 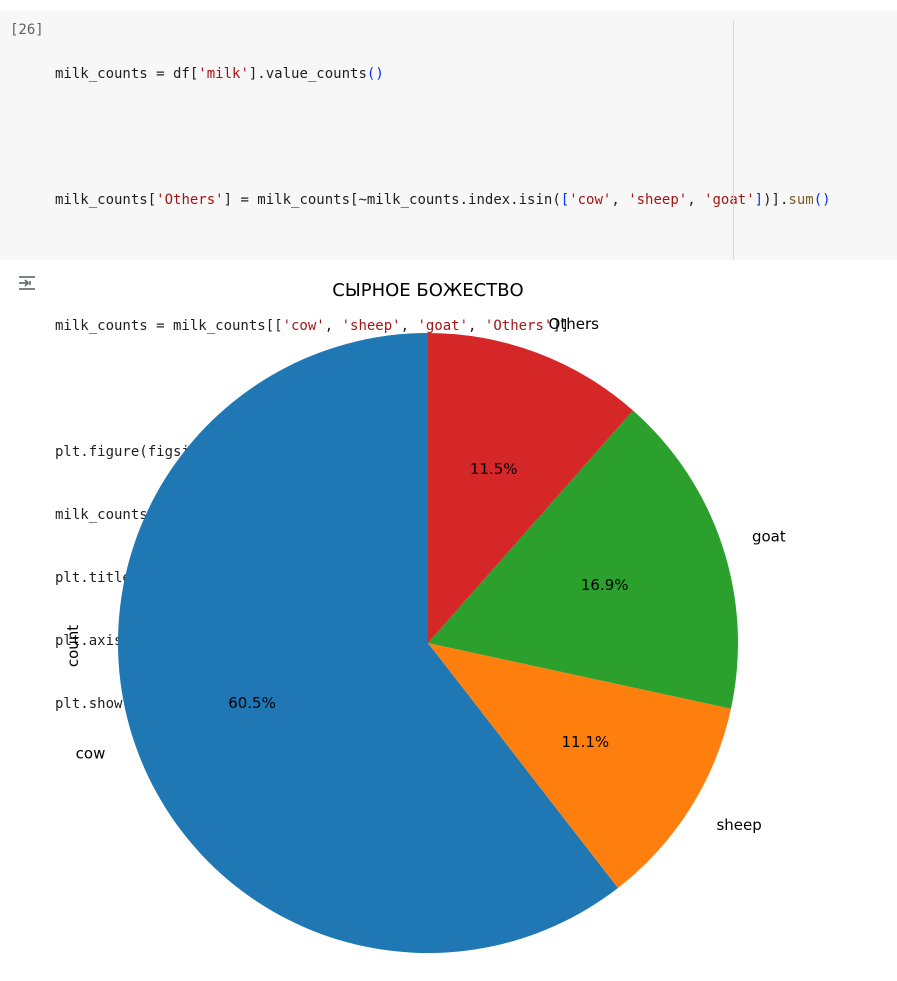 I want to click on pie-category-label: Others, so click(x=574, y=324).